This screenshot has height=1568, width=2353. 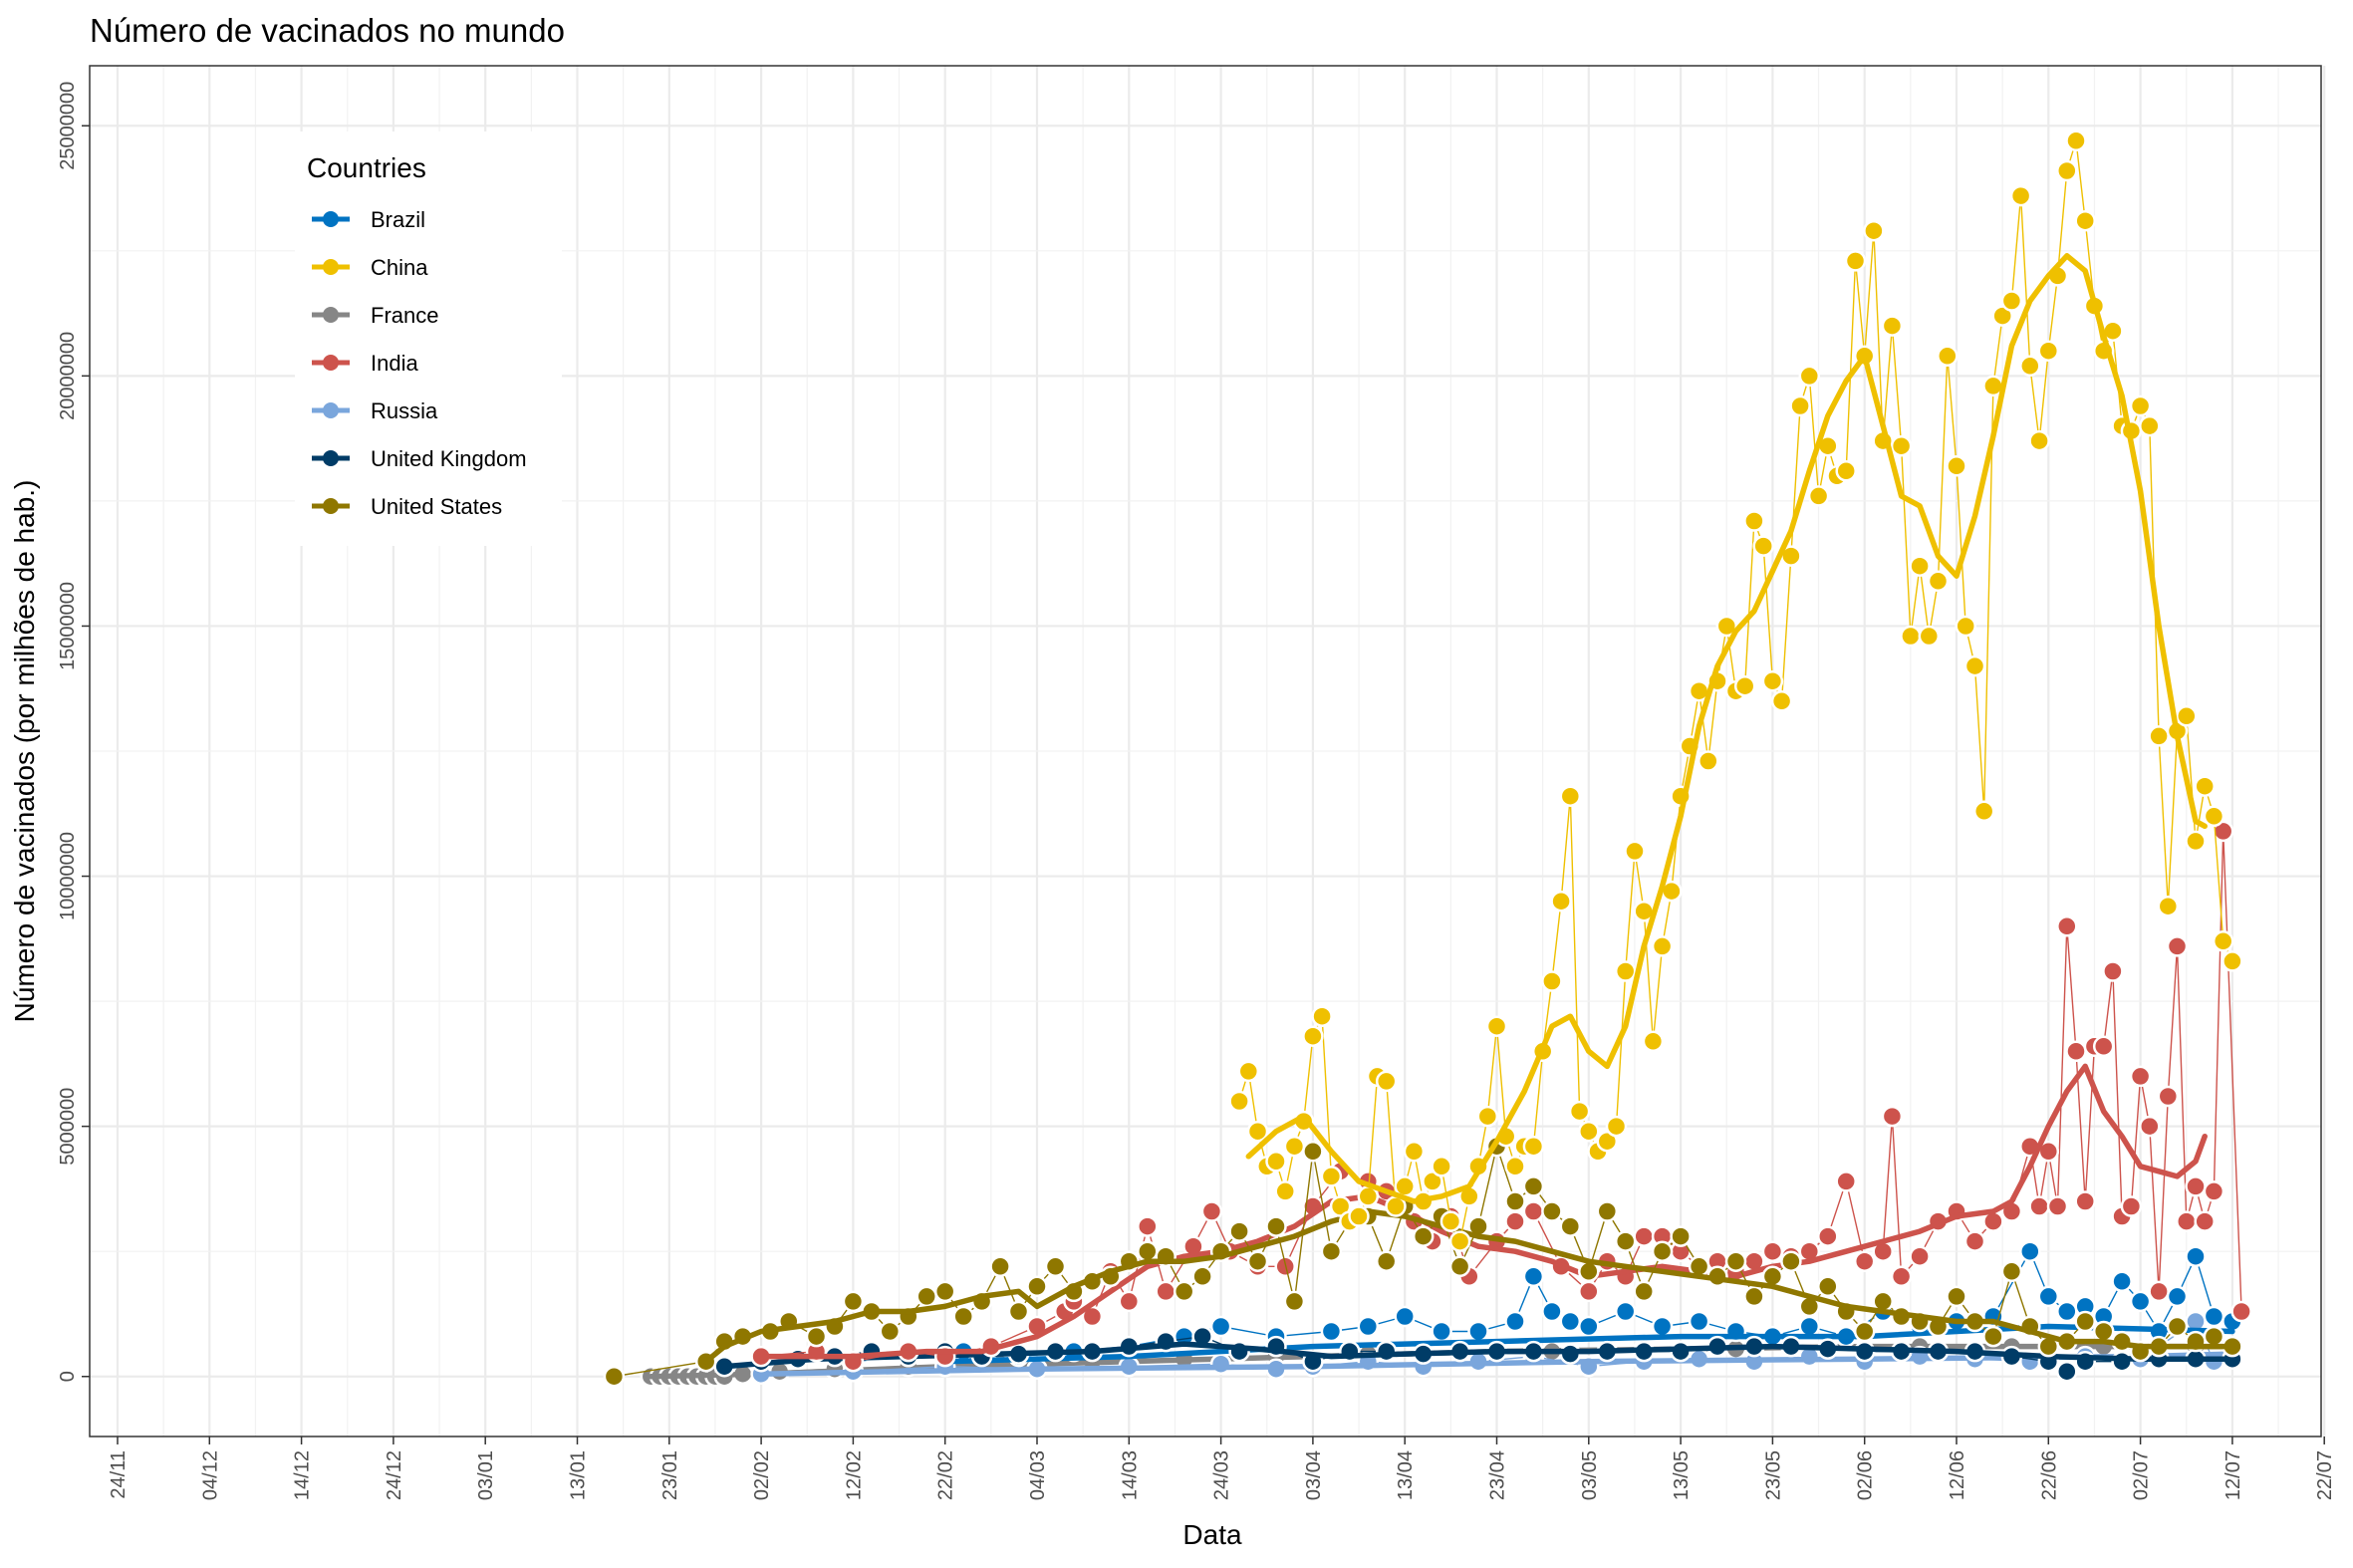 I want to click on y-tick-label: 15000000, so click(x=68, y=626).